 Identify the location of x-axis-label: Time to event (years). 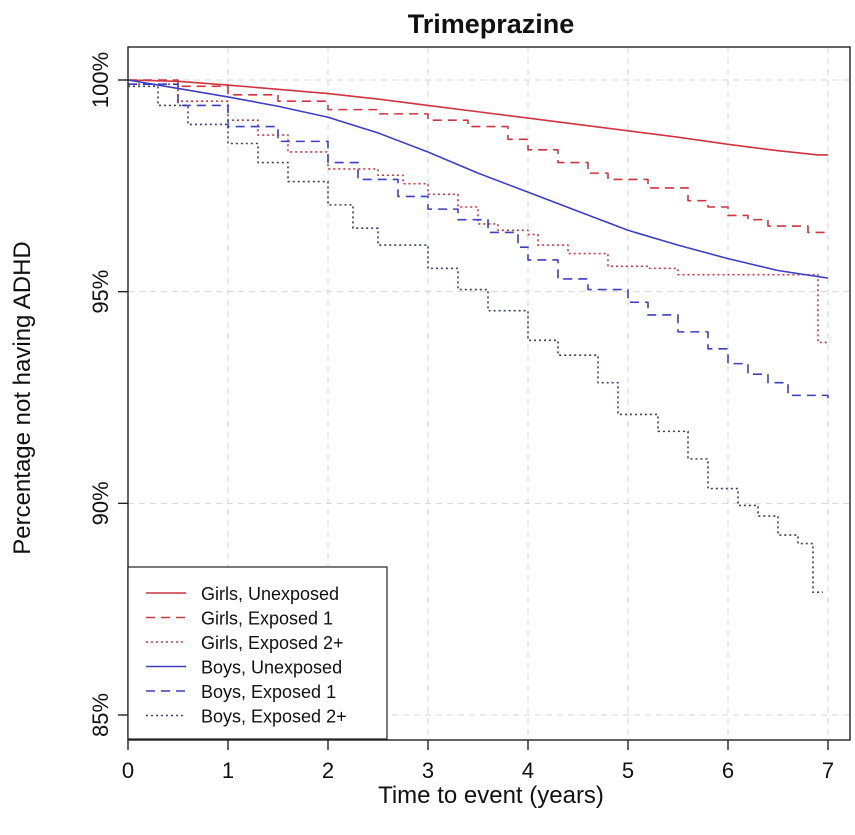
(491, 795).